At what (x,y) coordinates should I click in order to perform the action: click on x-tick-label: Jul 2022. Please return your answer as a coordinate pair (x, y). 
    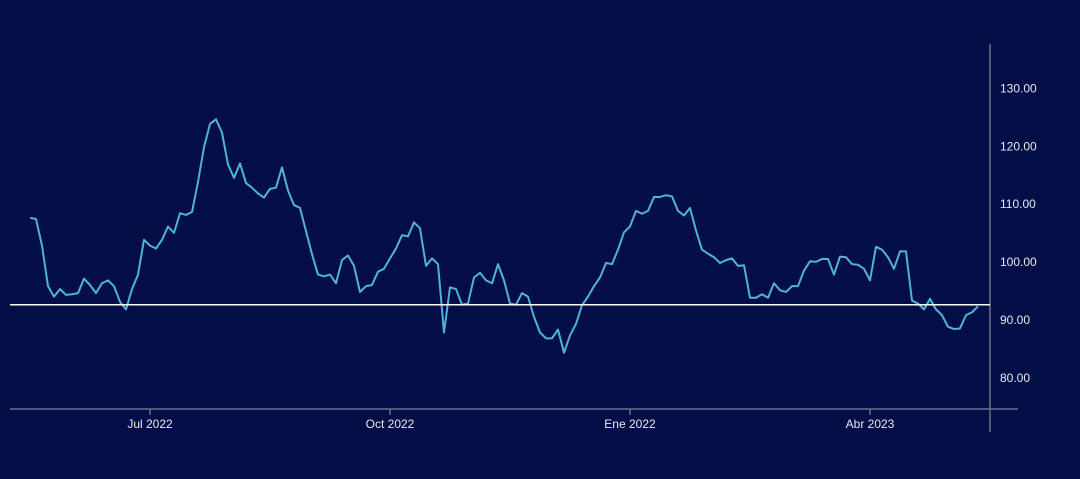
    Looking at the image, I should click on (150, 424).